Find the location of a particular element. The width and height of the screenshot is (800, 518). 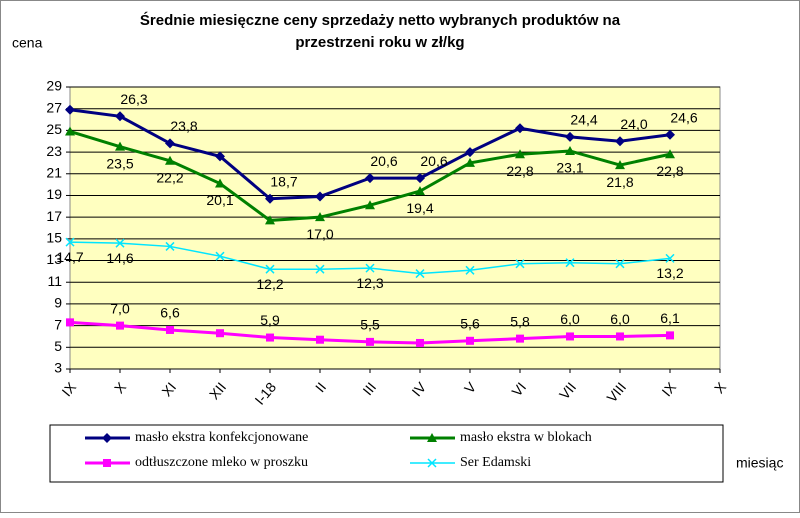

data-label: 14,7 is located at coordinates (69, 257).